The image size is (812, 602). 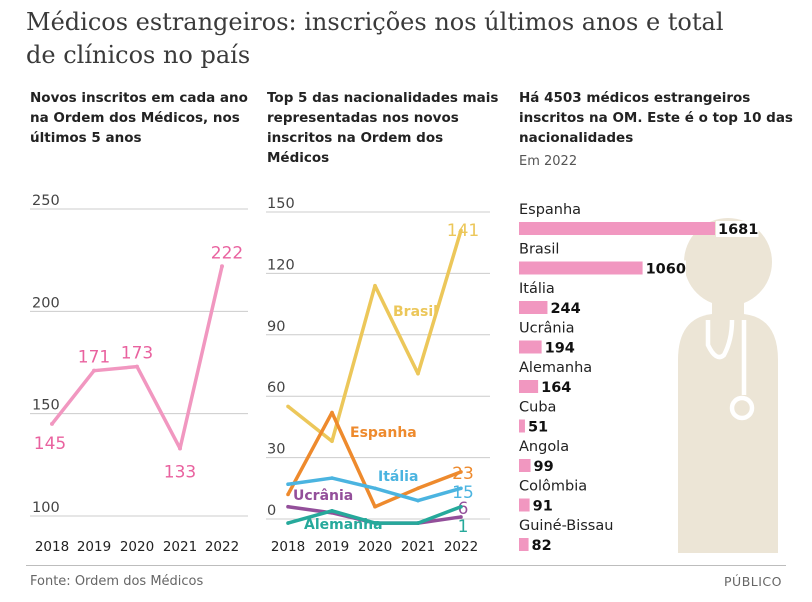 I want to click on data-label: 133, so click(x=180, y=472).